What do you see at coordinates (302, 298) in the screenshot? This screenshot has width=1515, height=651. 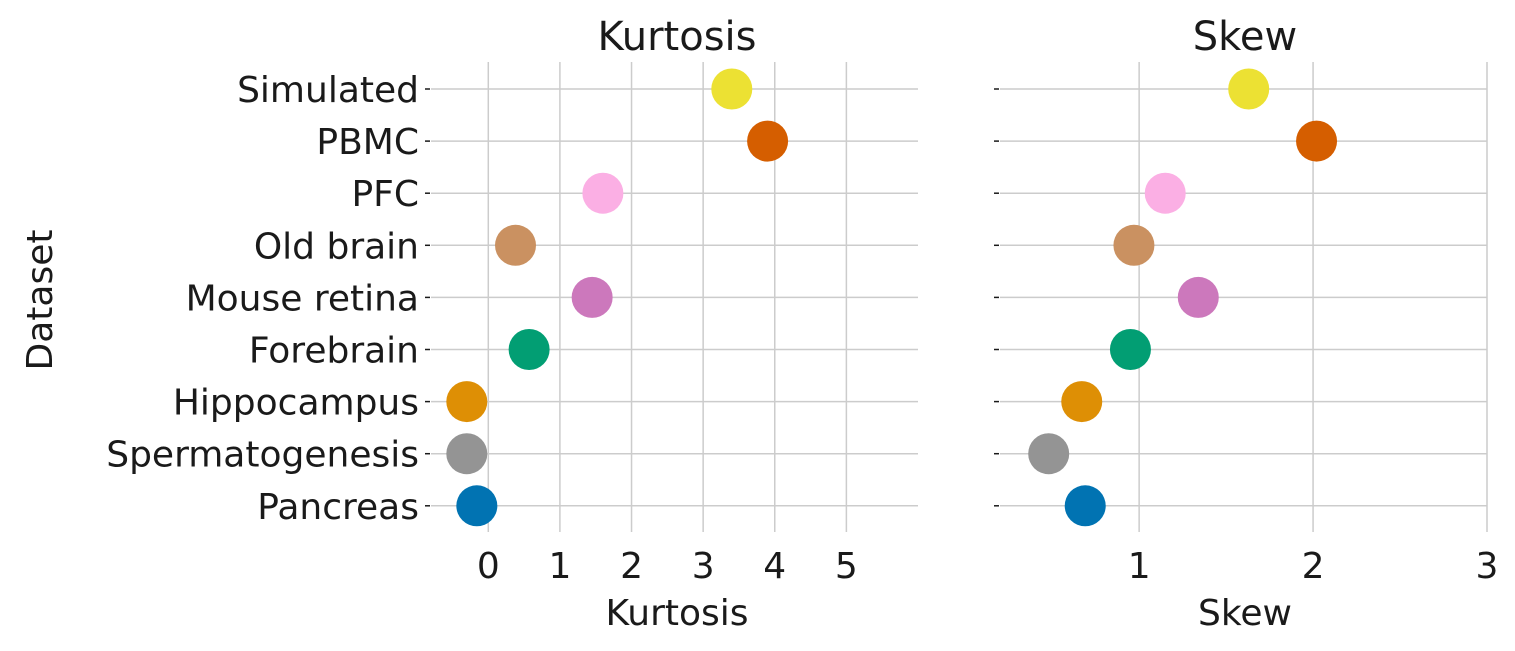 I see `y-tick-label-mouse-retina: Mouse retina` at bounding box center [302, 298].